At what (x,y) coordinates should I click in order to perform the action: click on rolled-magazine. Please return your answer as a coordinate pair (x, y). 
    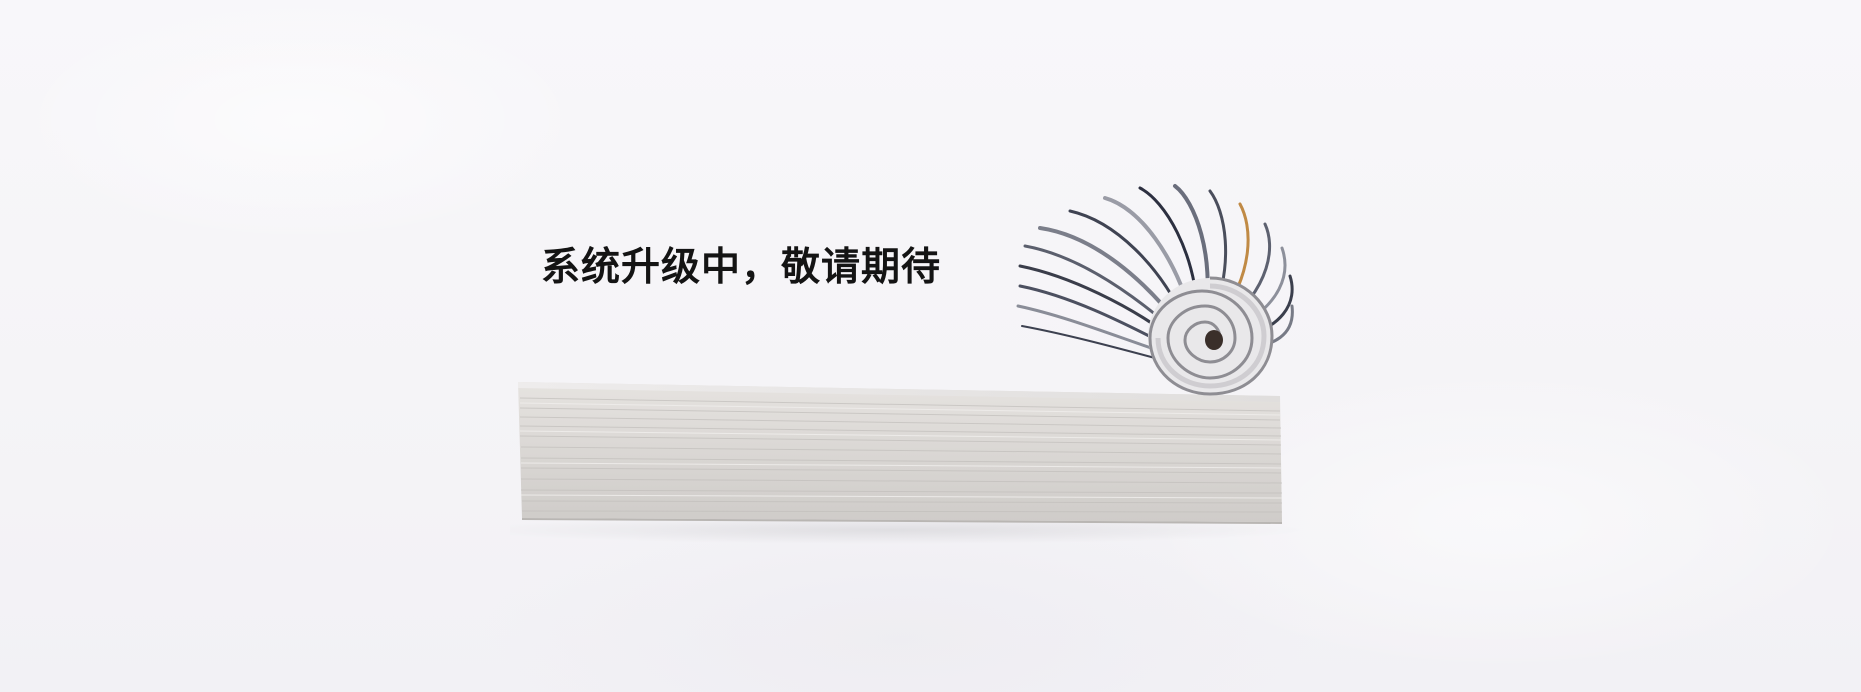
    Looking at the image, I should click on (1155, 290).